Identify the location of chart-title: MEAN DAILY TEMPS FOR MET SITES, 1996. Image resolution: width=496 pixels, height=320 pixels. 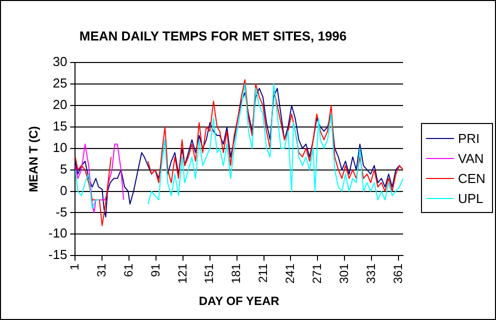
(213, 36).